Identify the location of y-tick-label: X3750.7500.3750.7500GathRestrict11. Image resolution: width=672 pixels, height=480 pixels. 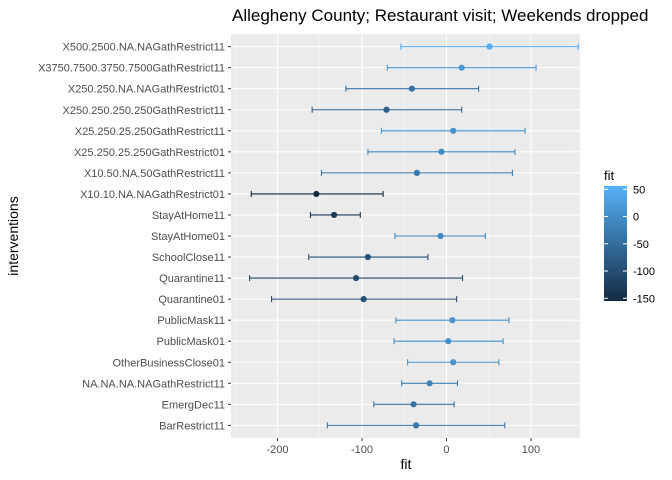
(131, 69).